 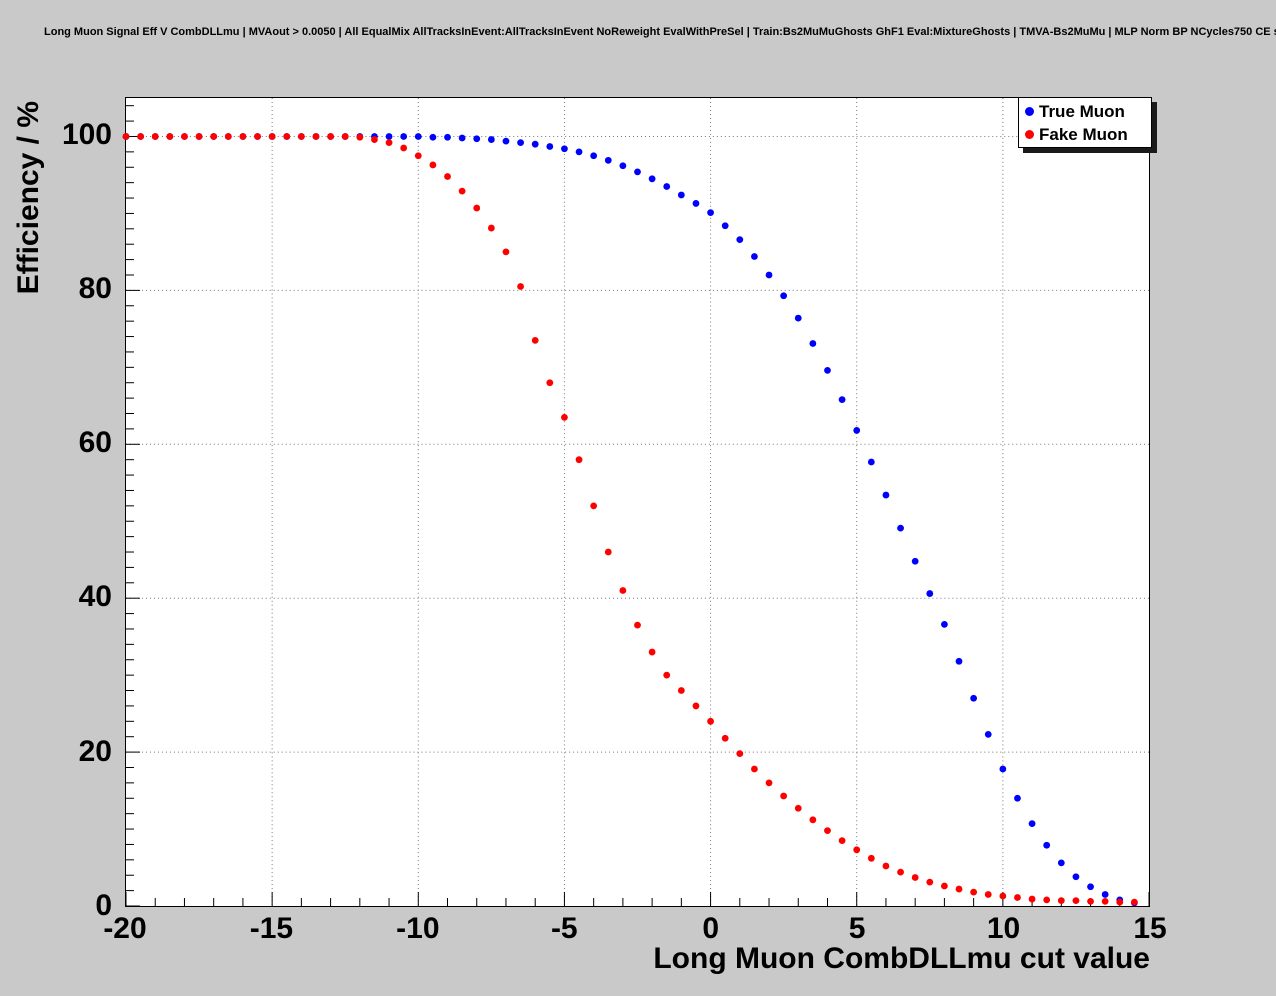 I want to click on x-tick-label: 5, so click(x=857, y=928).